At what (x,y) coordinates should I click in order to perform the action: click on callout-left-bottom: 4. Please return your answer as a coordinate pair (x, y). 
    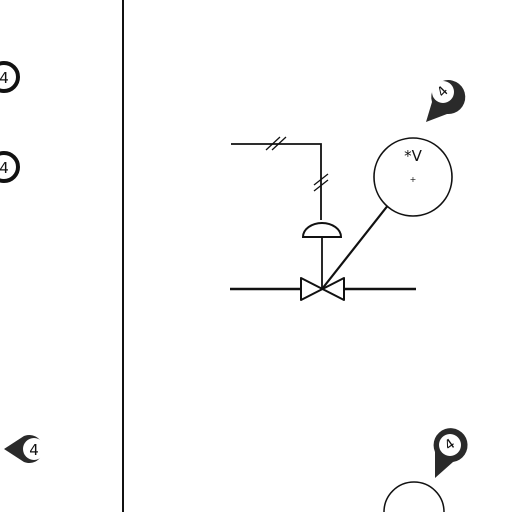
    Looking at the image, I should click on (24, 449).